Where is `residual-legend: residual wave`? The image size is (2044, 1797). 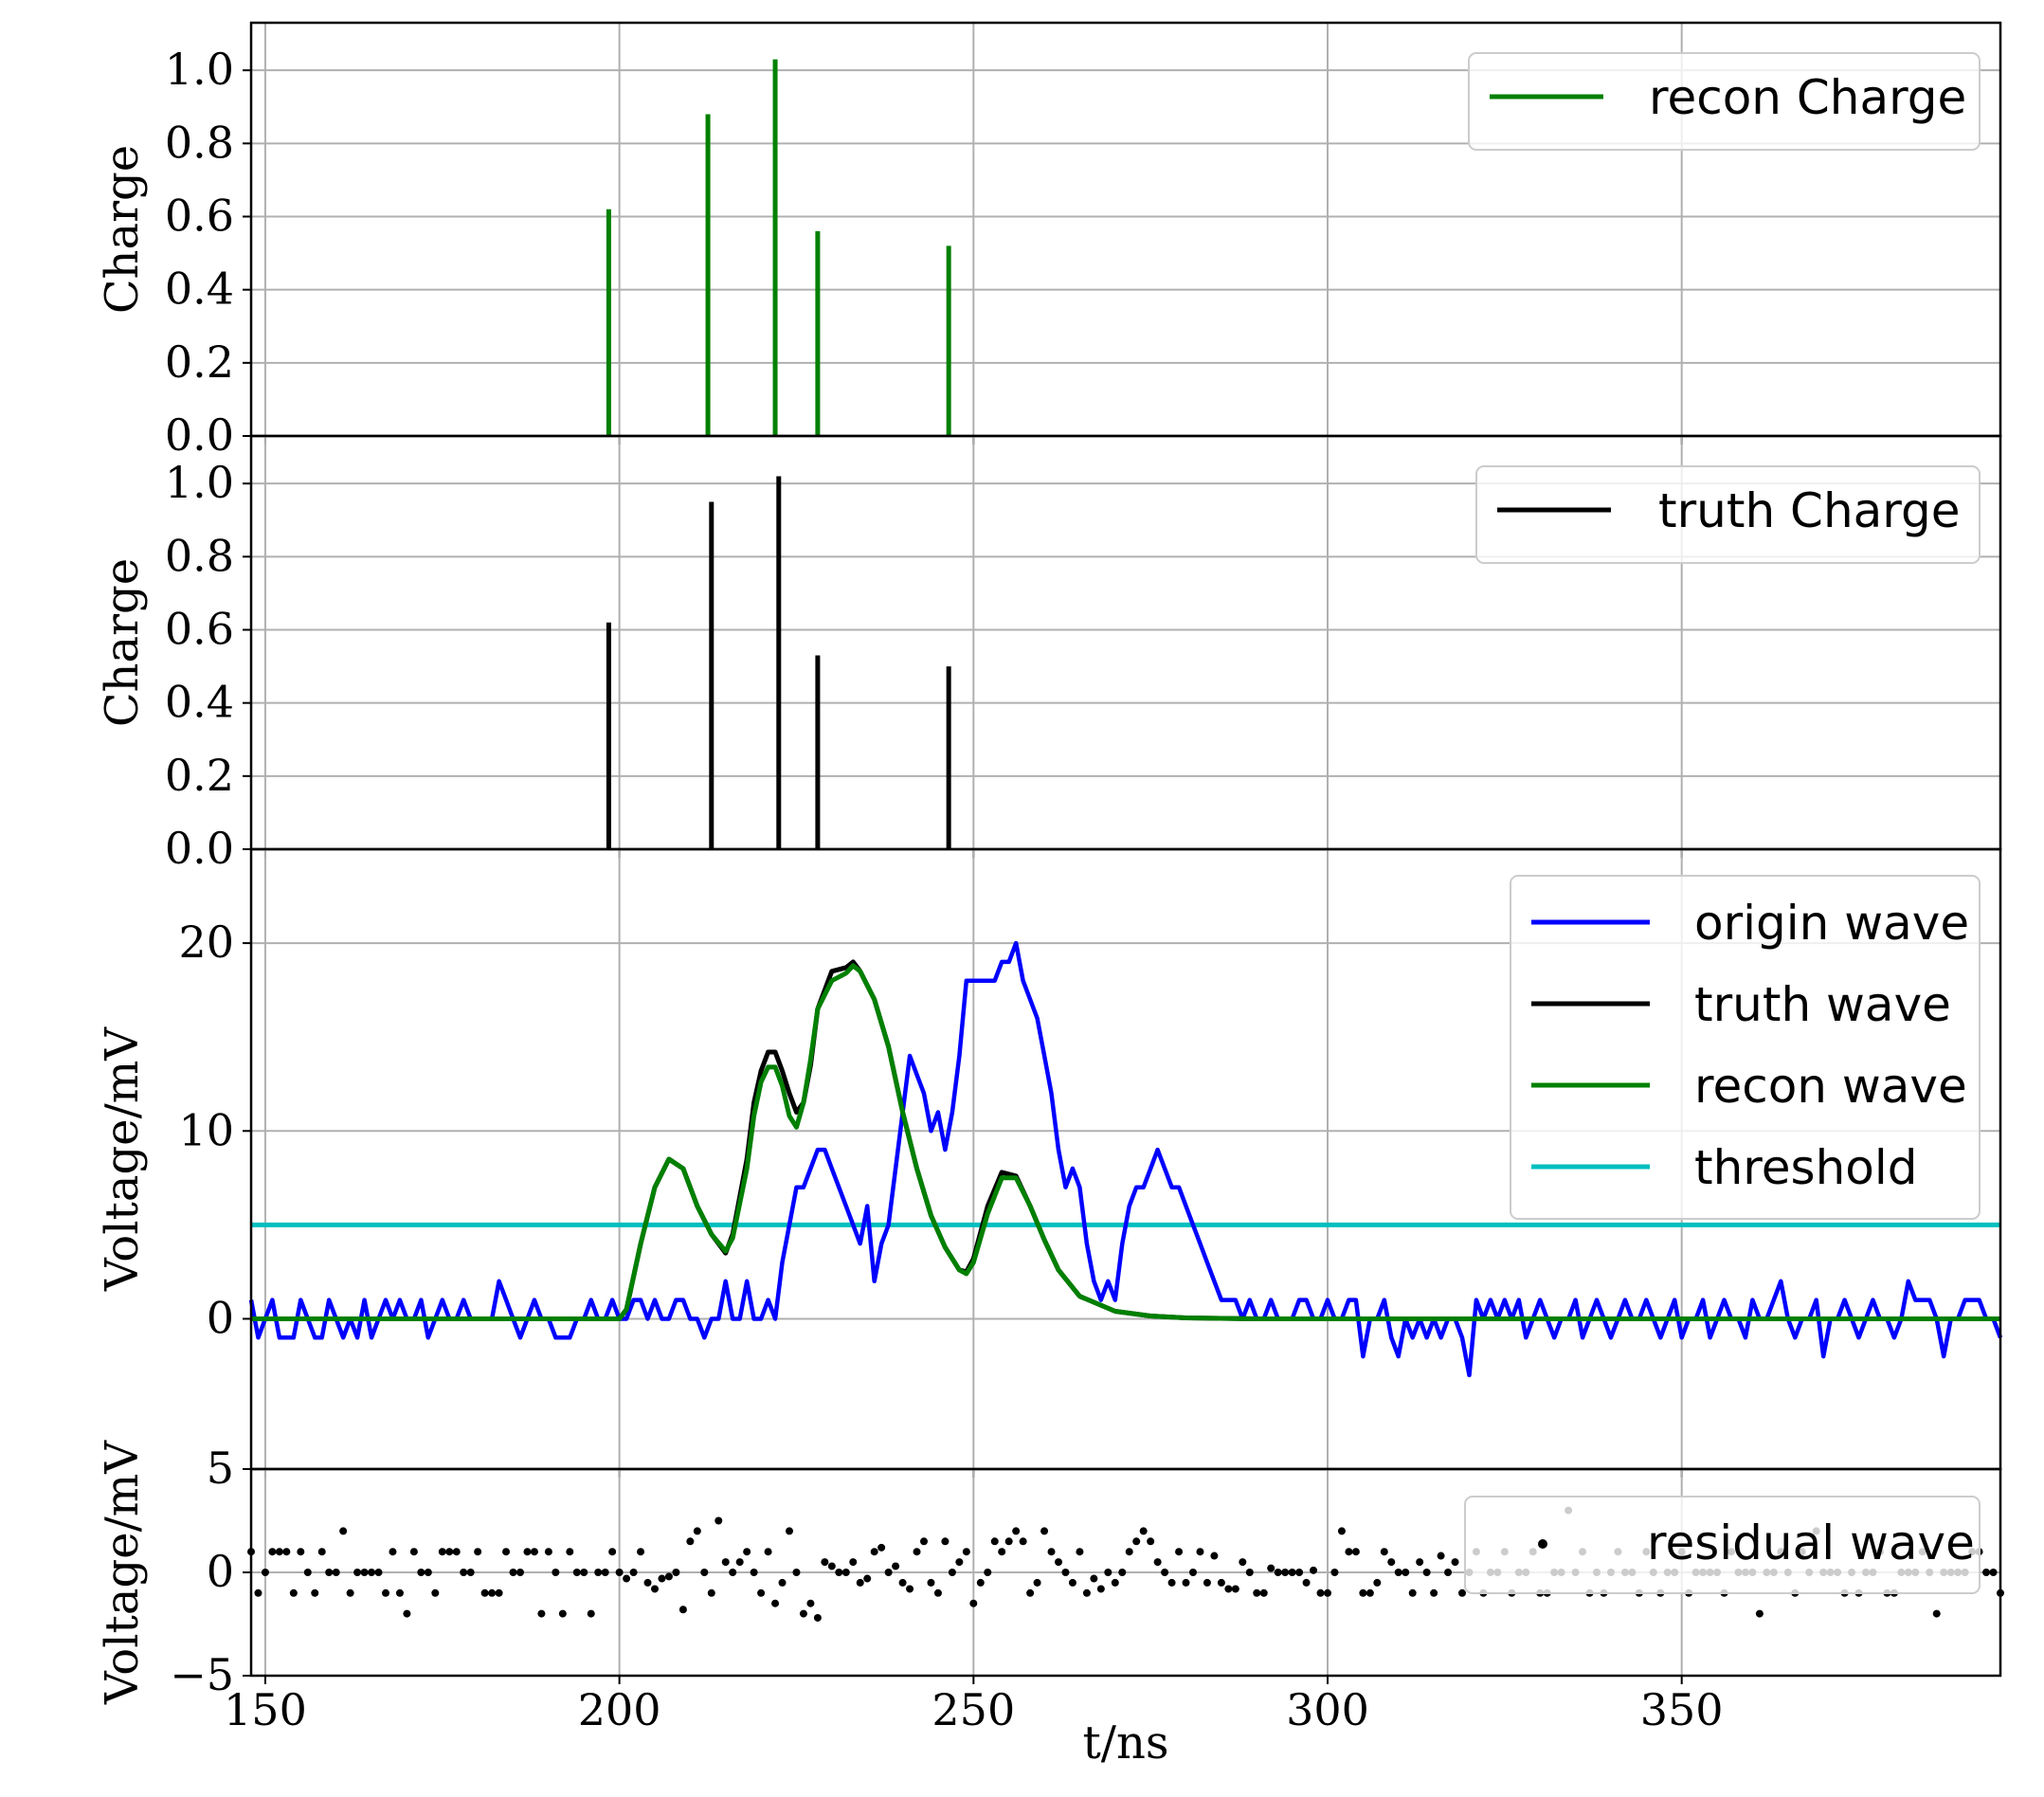 residual-legend: residual wave is located at coordinates (1722, 1545).